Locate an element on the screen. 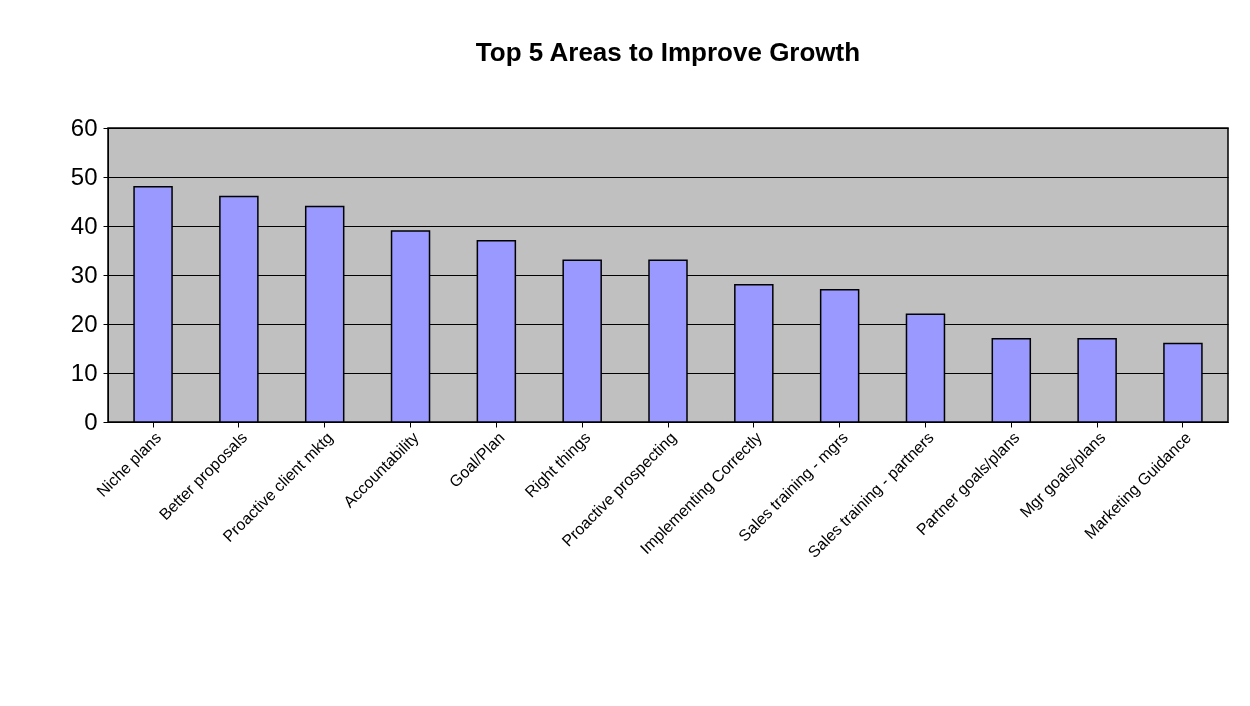 This screenshot has height=706, width=1250. chart-title: Top 5 Areas to Improve Growth is located at coordinates (668, 52).